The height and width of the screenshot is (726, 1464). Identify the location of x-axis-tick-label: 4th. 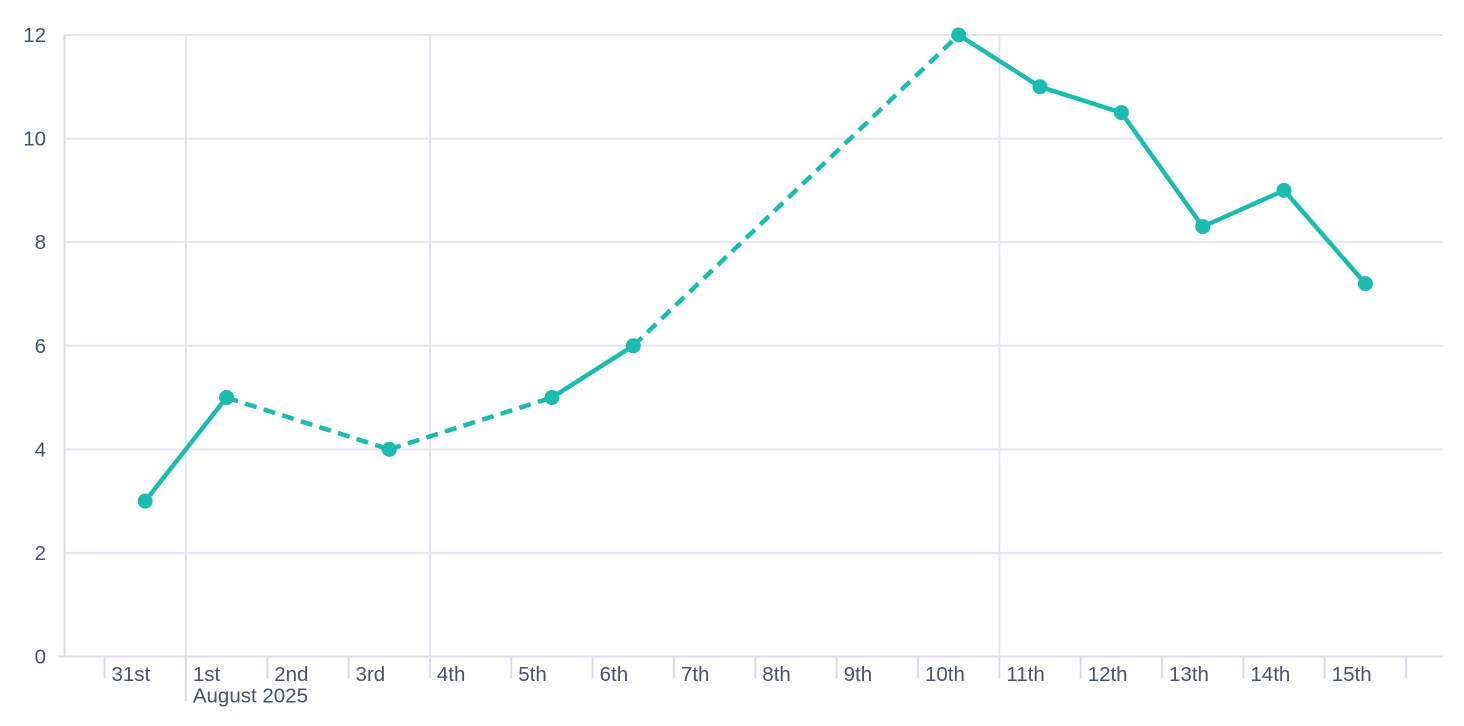
(451, 674).